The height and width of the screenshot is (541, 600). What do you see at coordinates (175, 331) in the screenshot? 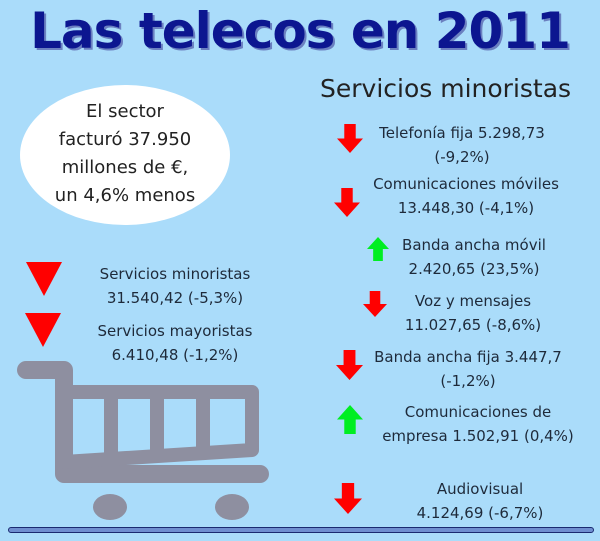
I see `item-label: Servicios mayoristas` at bounding box center [175, 331].